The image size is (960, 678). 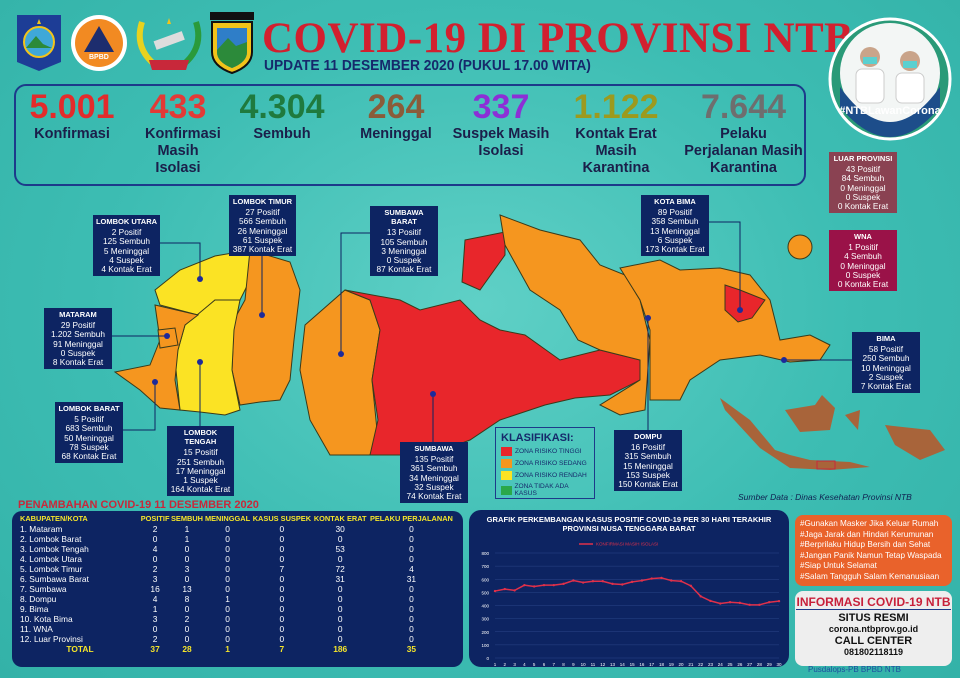 What do you see at coordinates (675, 249) in the screenshot?
I see `region-kontak-erat: 173 Kontak Erat` at bounding box center [675, 249].